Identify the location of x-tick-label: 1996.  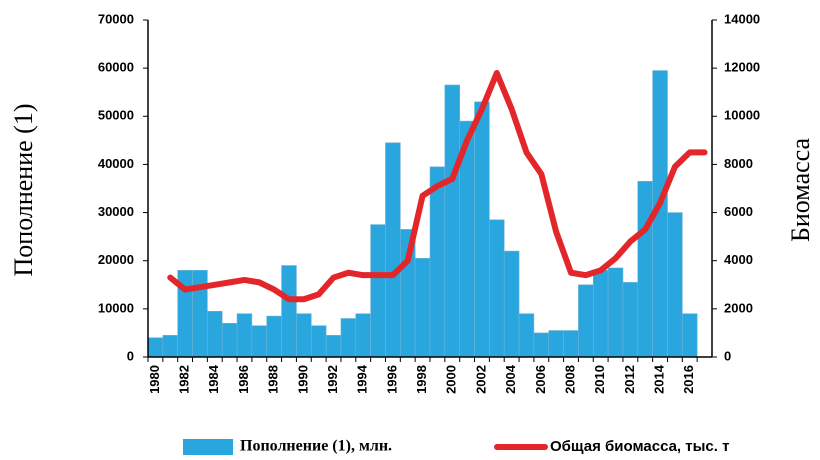
(391, 379).